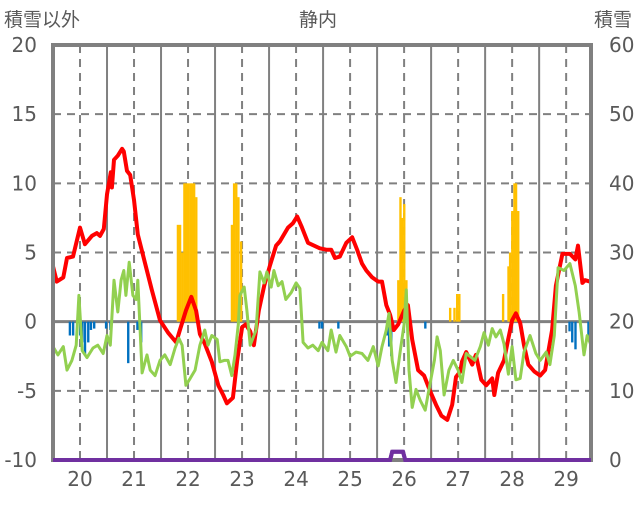  What do you see at coordinates (187, 479) in the screenshot?
I see `x-tick-label: 22` at bounding box center [187, 479].